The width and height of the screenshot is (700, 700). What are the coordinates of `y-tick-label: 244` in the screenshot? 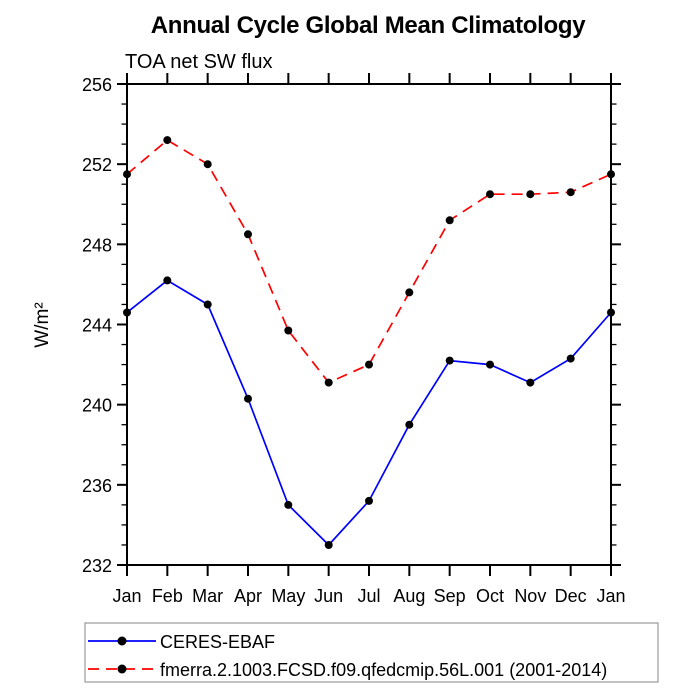 It's located at (97, 326).